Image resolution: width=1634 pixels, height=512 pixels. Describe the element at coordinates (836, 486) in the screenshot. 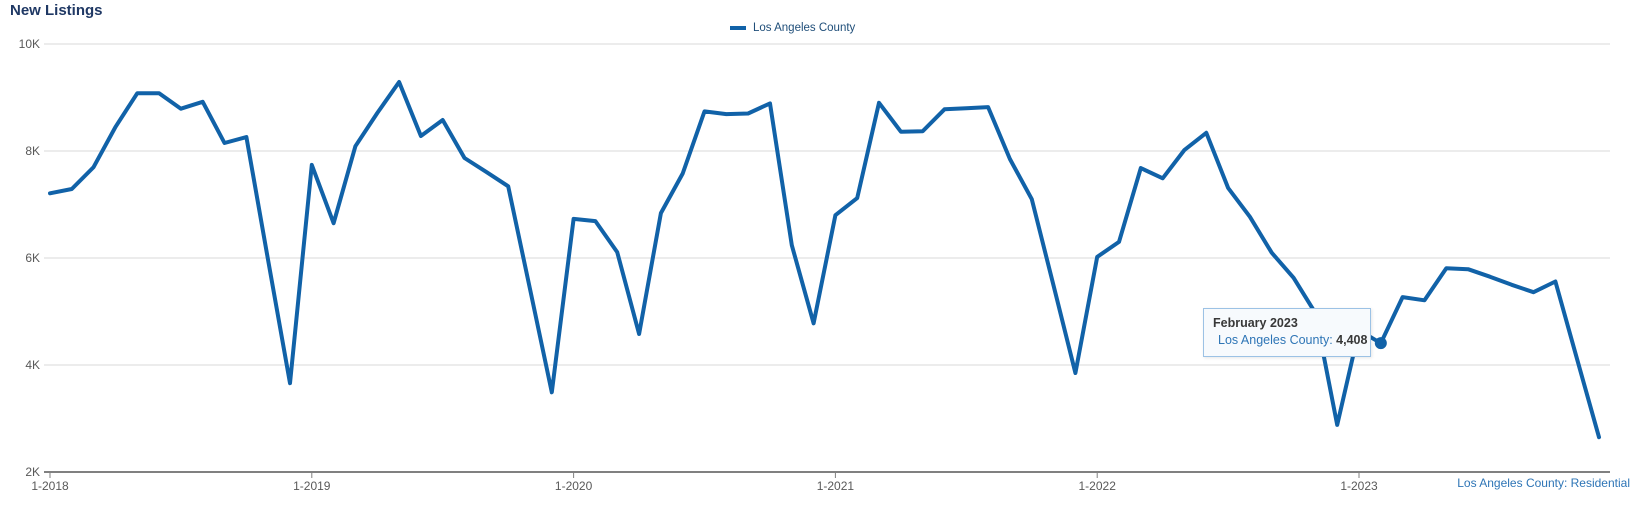

I see `x-axis-label: 1-2021` at that location.